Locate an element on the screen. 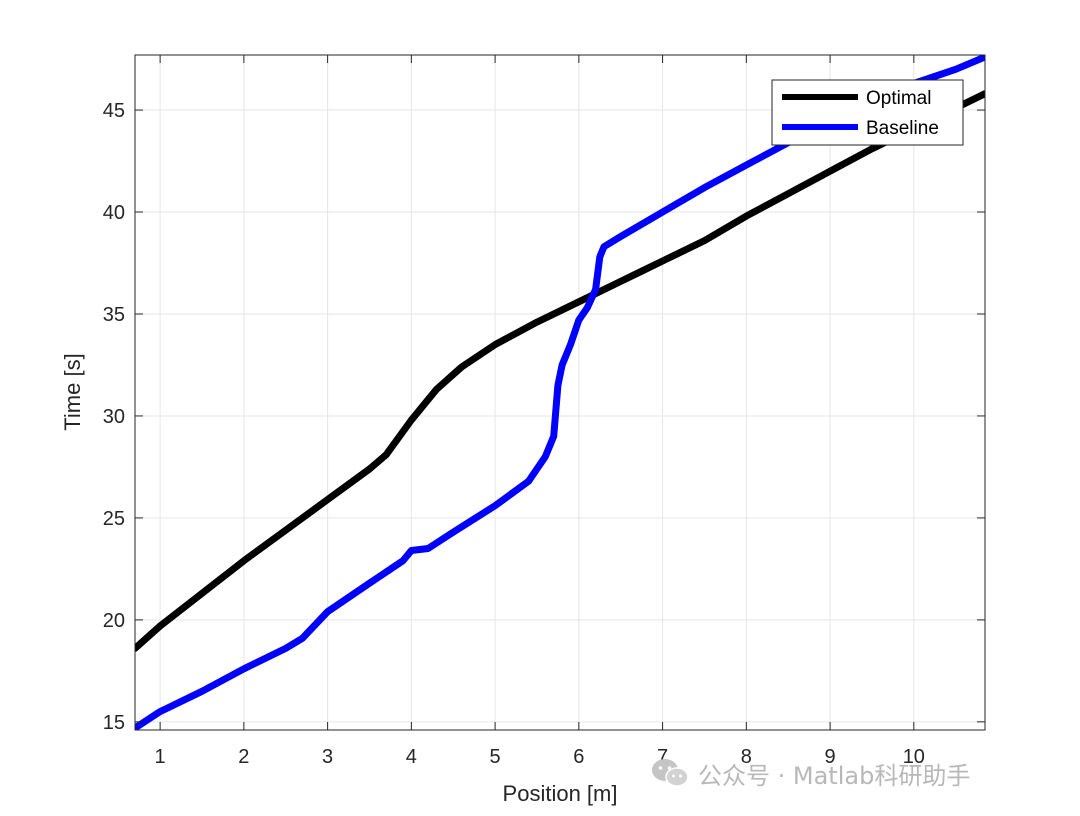 The height and width of the screenshot is (816, 1080). x-tick-label: 4 is located at coordinates (411, 757).